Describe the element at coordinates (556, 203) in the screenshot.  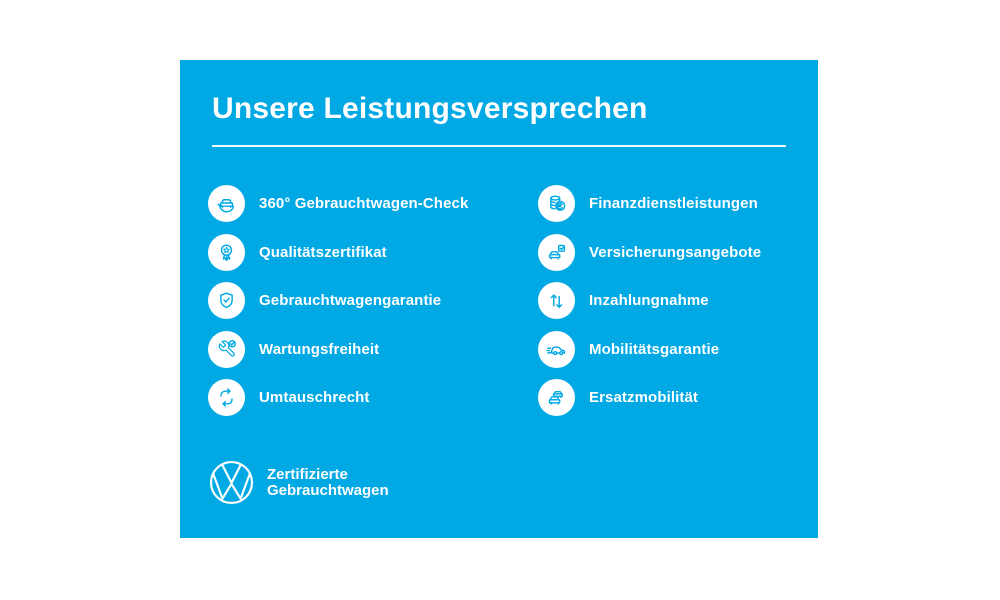
I see `coins-euro-icon` at that location.